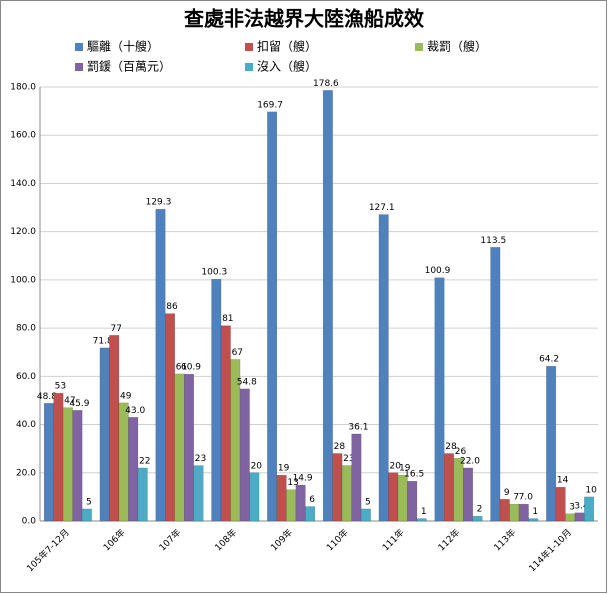 The width and height of the screenshot is (608, 594). What do you see at coordinates (451, 447) in the screenshot?
I see `data-label: 28` at bounding box center [451, 447].